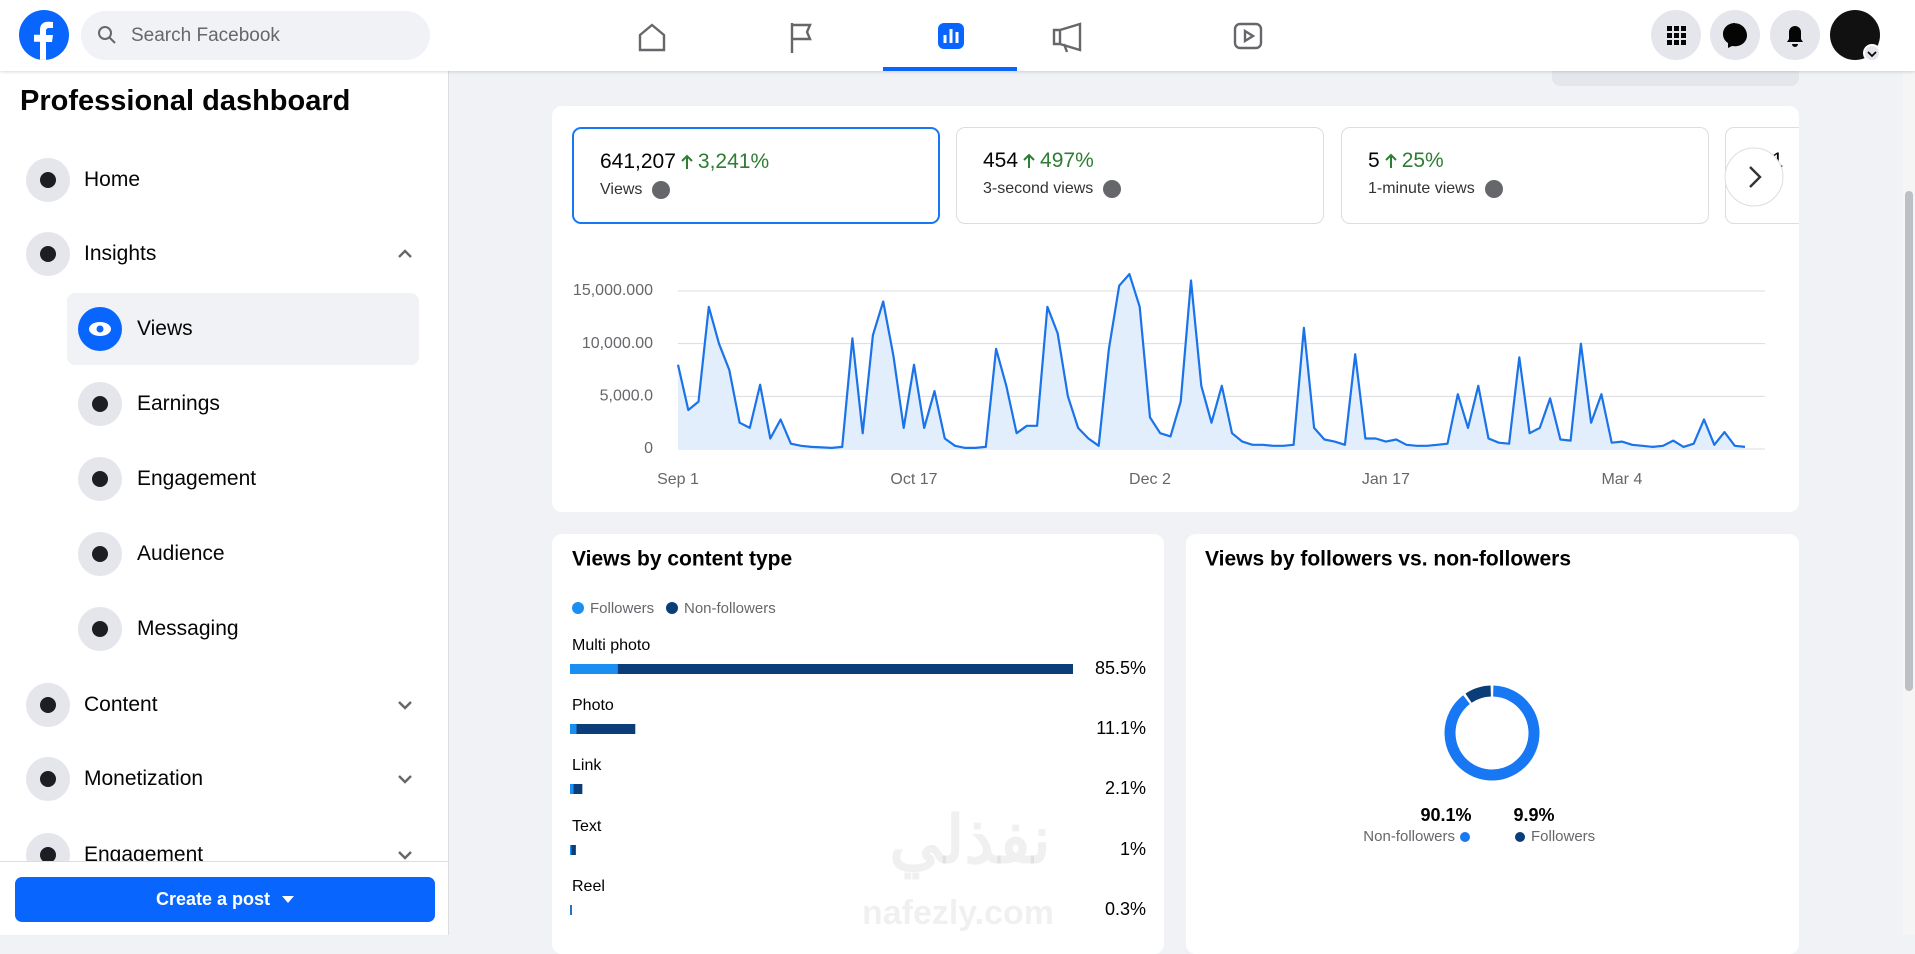 This screenshot has width=1915, height=954. I want to click on followers-card, so click(1492, 744).